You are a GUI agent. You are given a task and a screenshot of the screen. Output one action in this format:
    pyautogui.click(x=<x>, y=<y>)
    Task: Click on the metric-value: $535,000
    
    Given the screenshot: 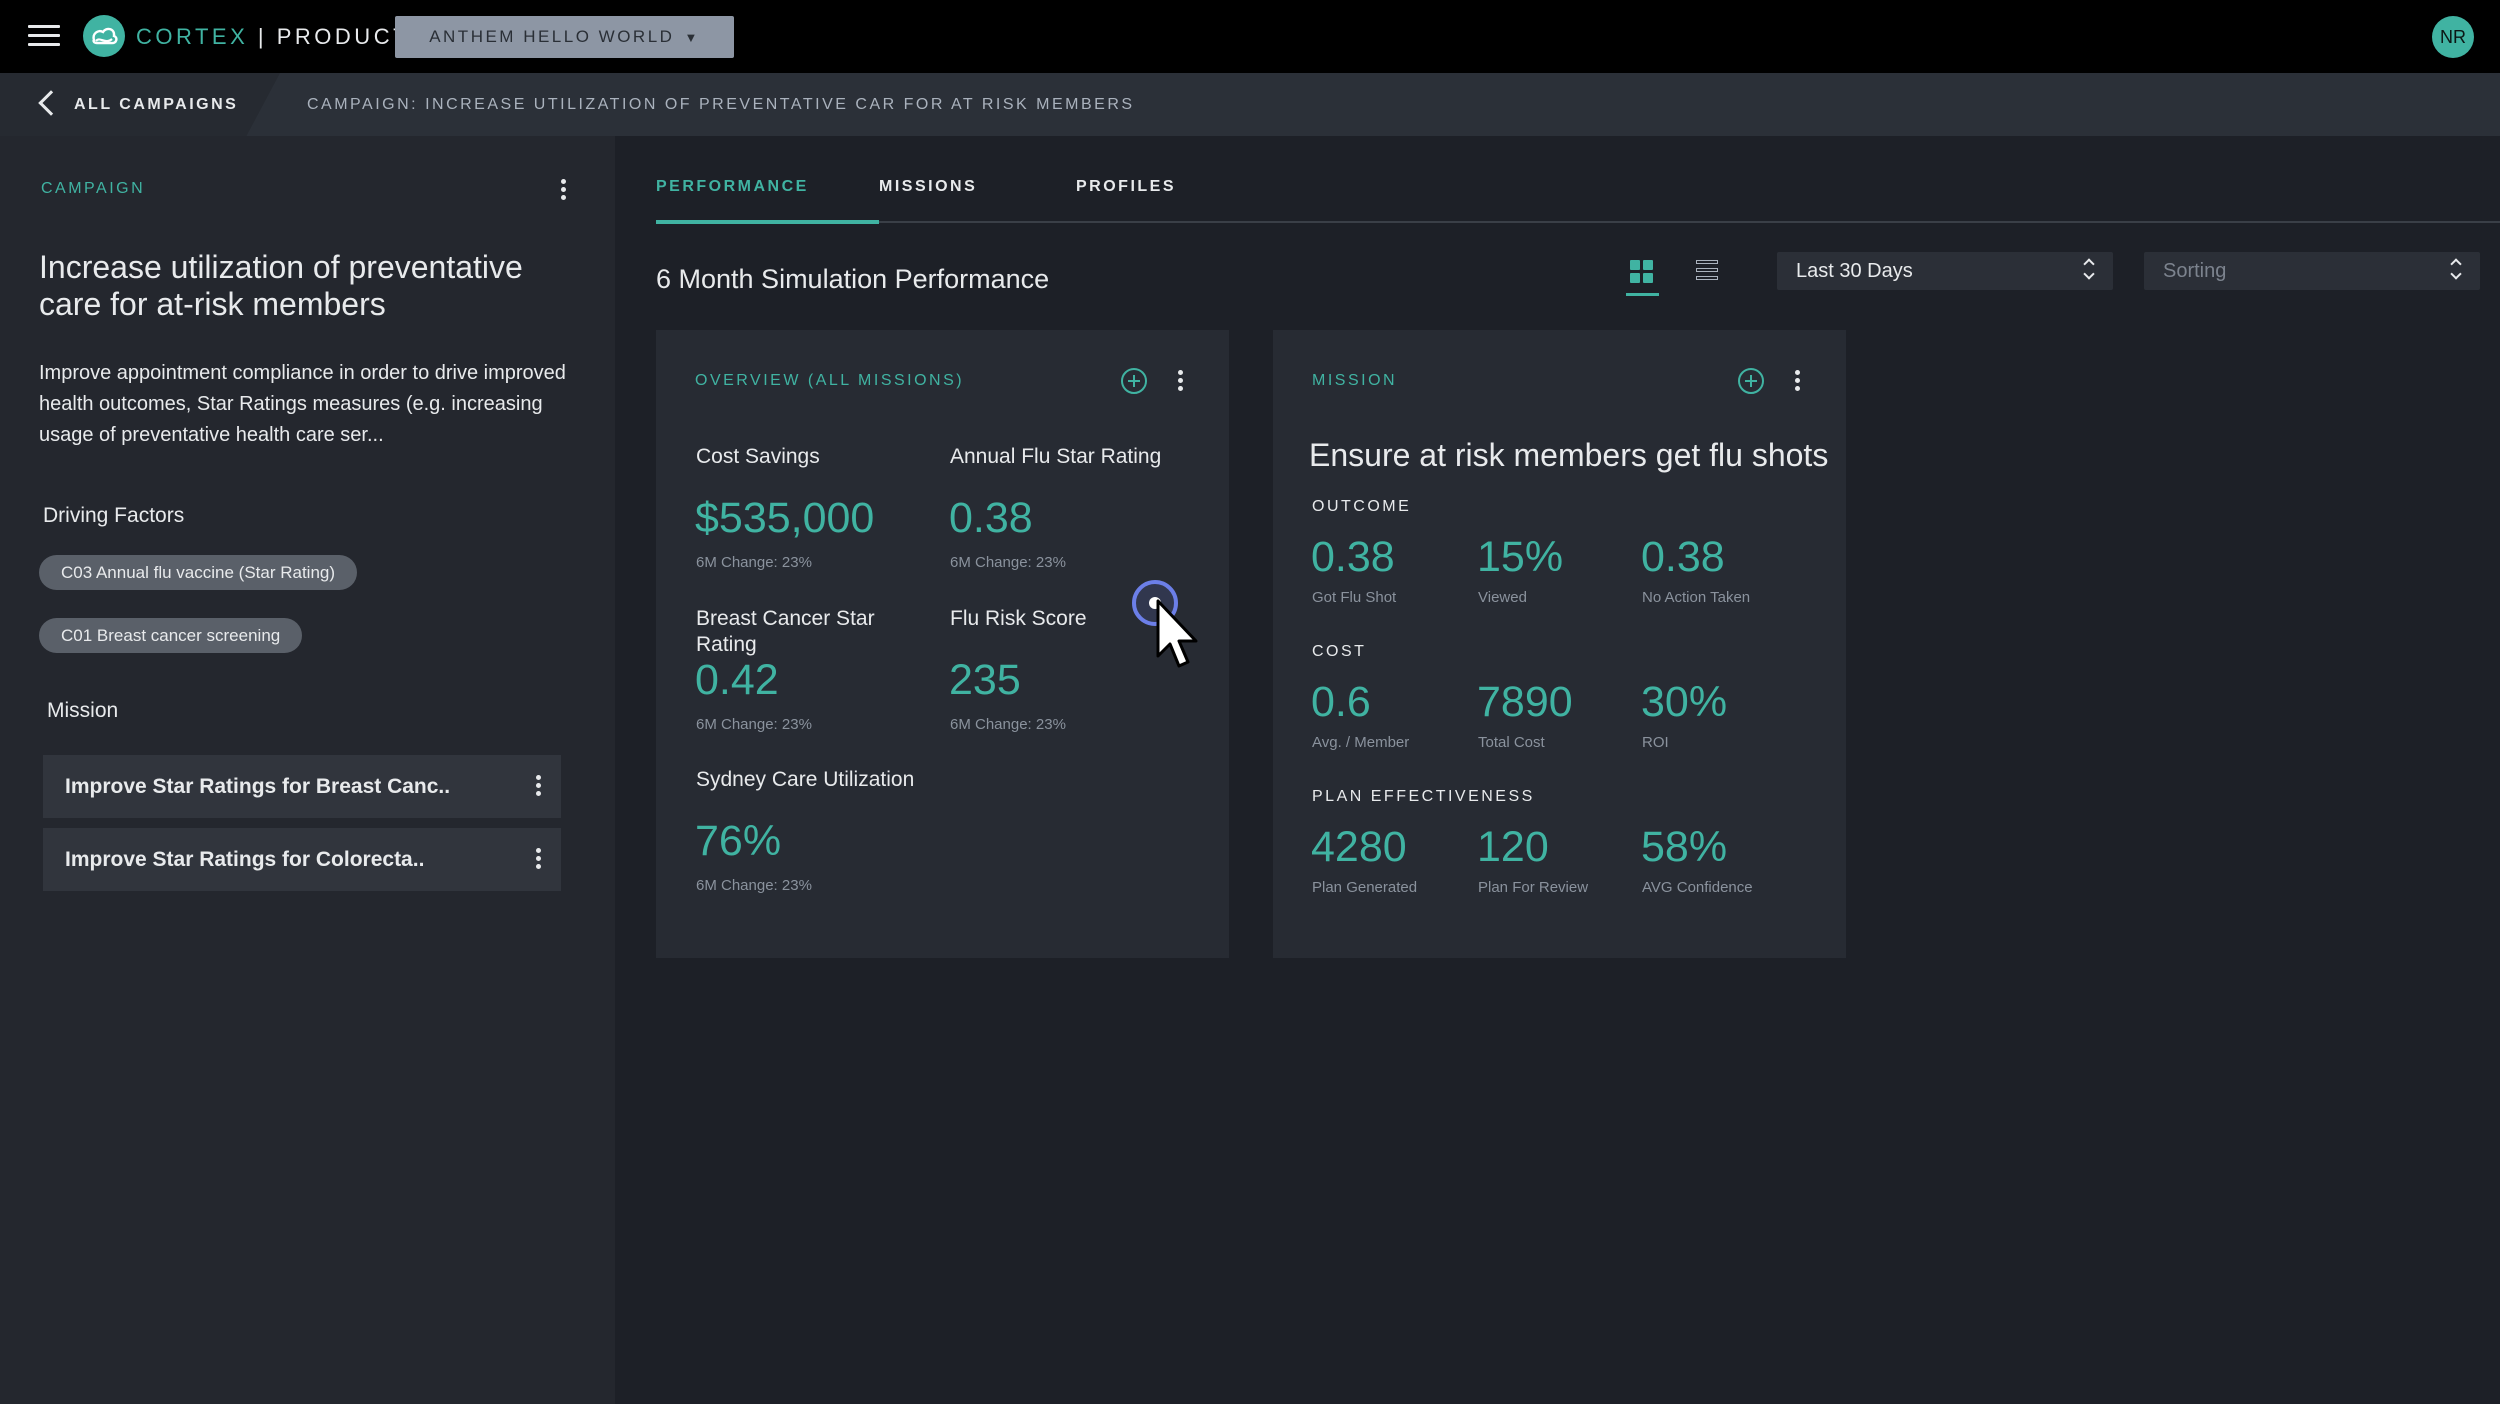 What is the action you would take?
    pyautogui.click(x=785, y=518)
    